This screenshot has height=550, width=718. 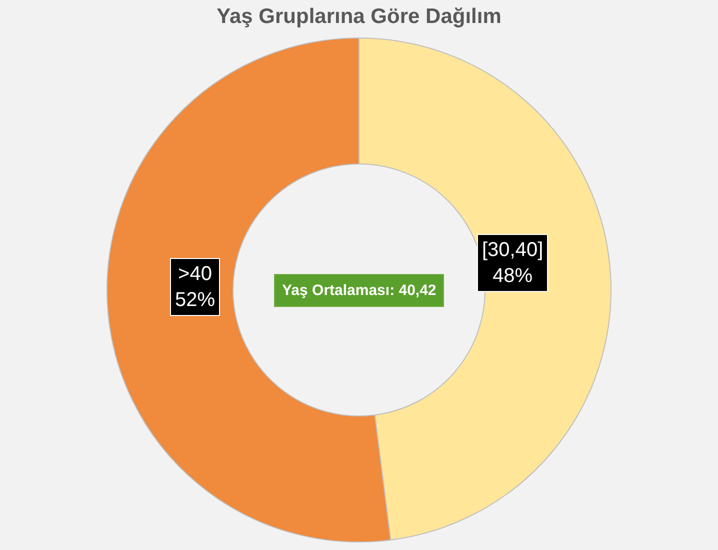 I want to click on slice-label: >40, so click(x=195, y=274).